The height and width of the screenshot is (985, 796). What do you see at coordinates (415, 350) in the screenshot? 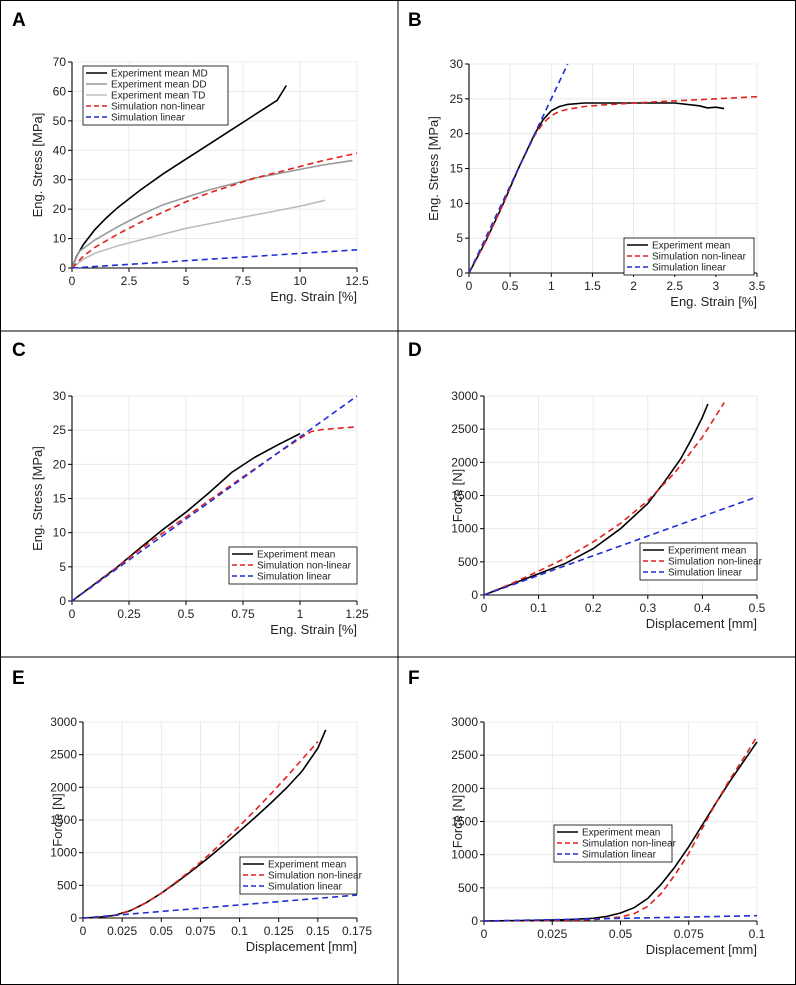
I see `panel-letter: D` at bounding box center [415, 350].